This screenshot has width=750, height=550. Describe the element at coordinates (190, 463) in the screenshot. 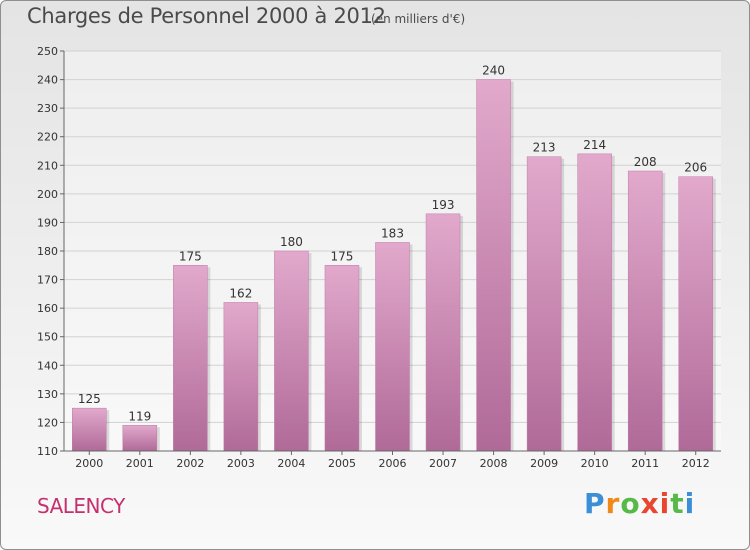

I see `x-tick-label: 2002` at that location.